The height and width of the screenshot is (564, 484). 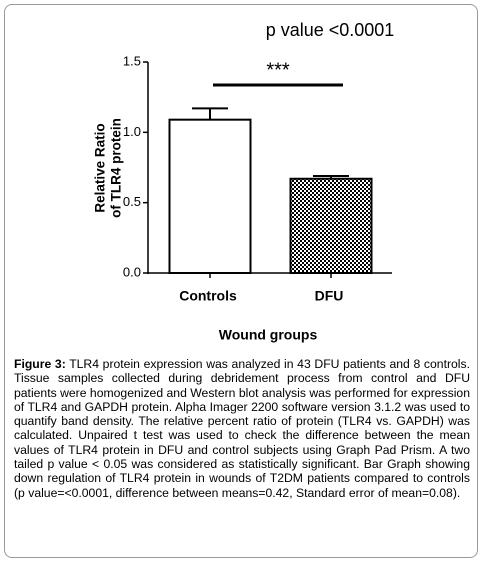 What do you see at coordinates (278, 70) in the screenshot?
I see `significance-label: ***` at bounding box center [278, 70].